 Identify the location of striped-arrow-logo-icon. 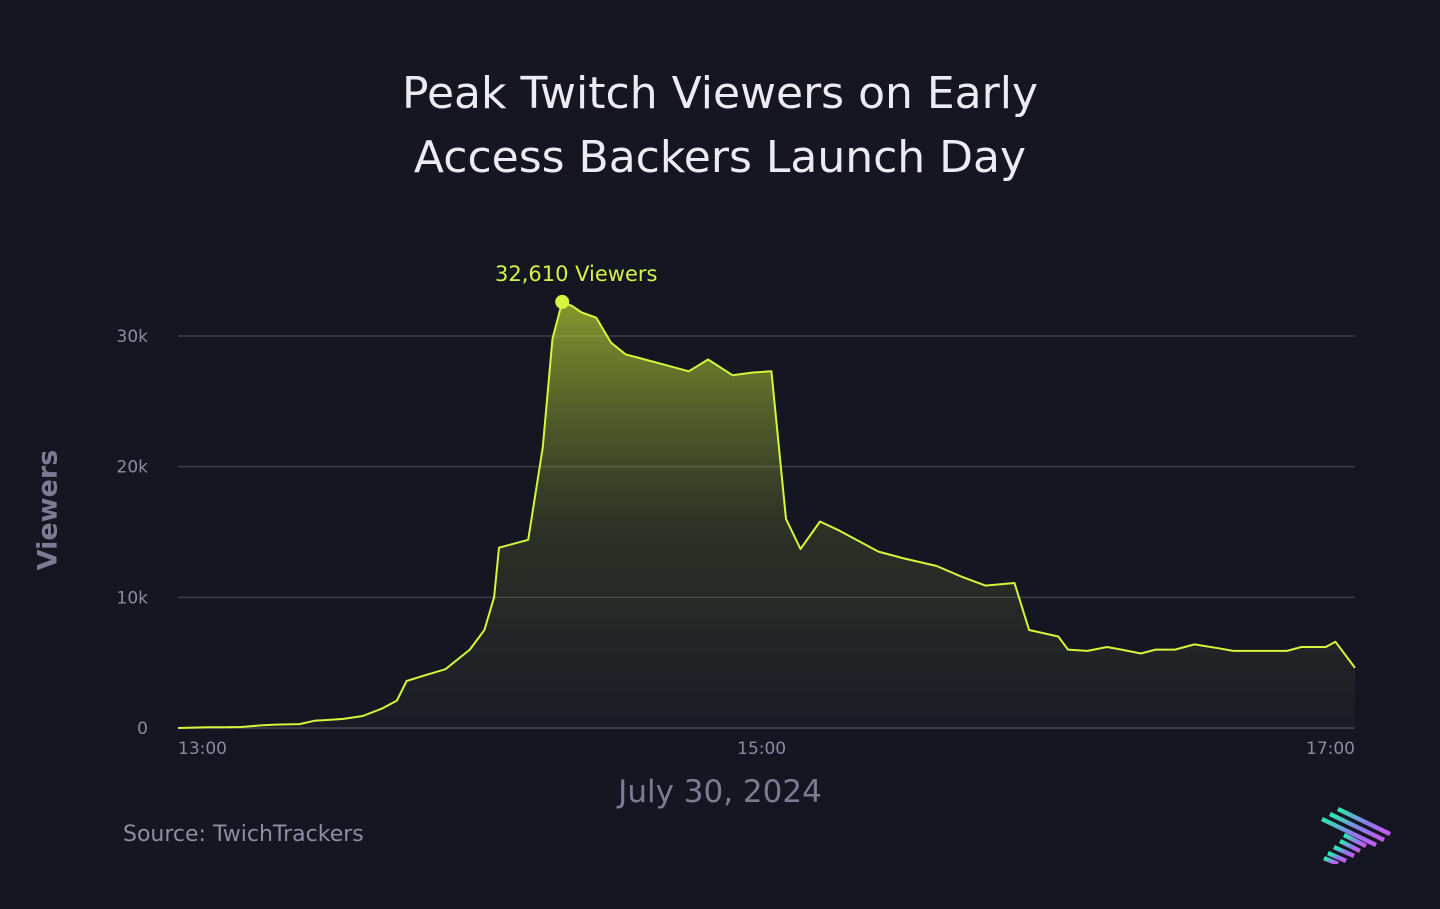
(1356, 835).